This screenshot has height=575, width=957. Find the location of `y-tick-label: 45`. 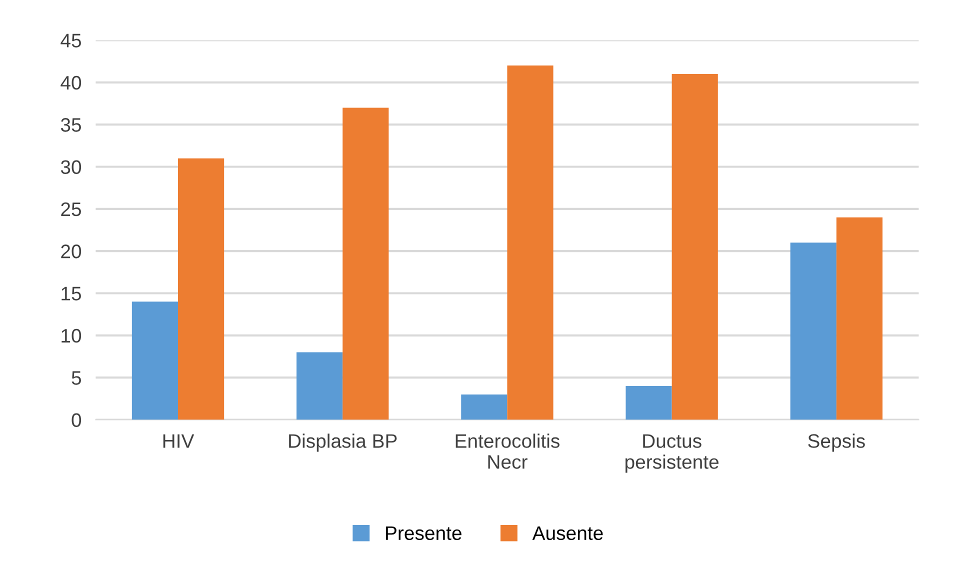

y-tick-label: 45 is located at coordinates (70, 41).